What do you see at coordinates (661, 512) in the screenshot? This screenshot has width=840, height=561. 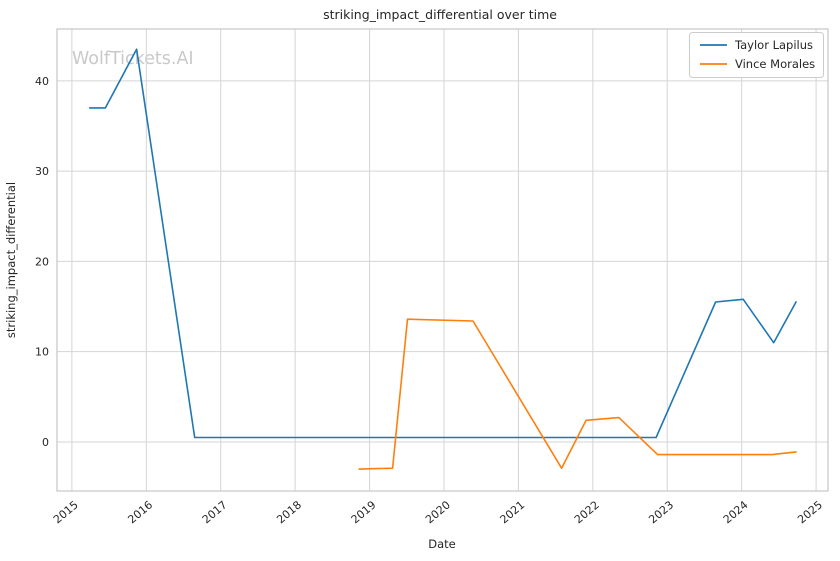 I see `x-tick-label: 2023` at bounding box center [661, 512].